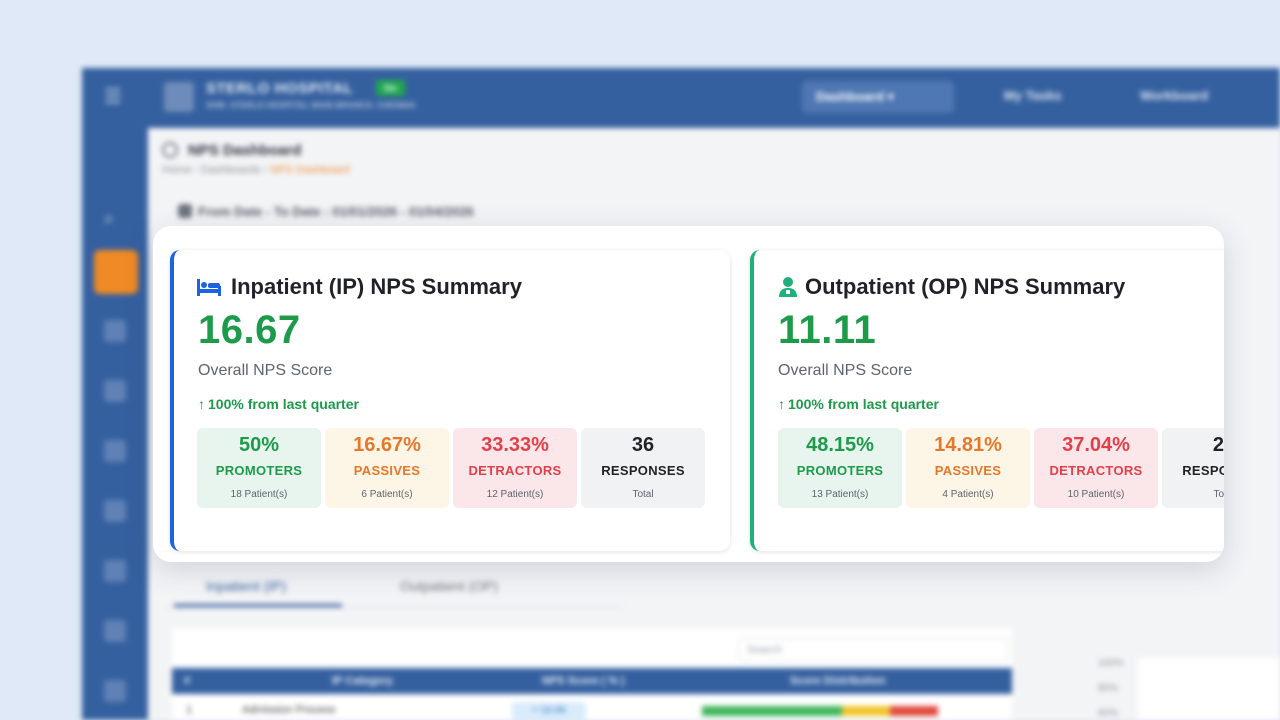  Describe the element at coordinates (838, 681) in the screenshot. I see `column-score-distribution: Score Distribution` at that location.